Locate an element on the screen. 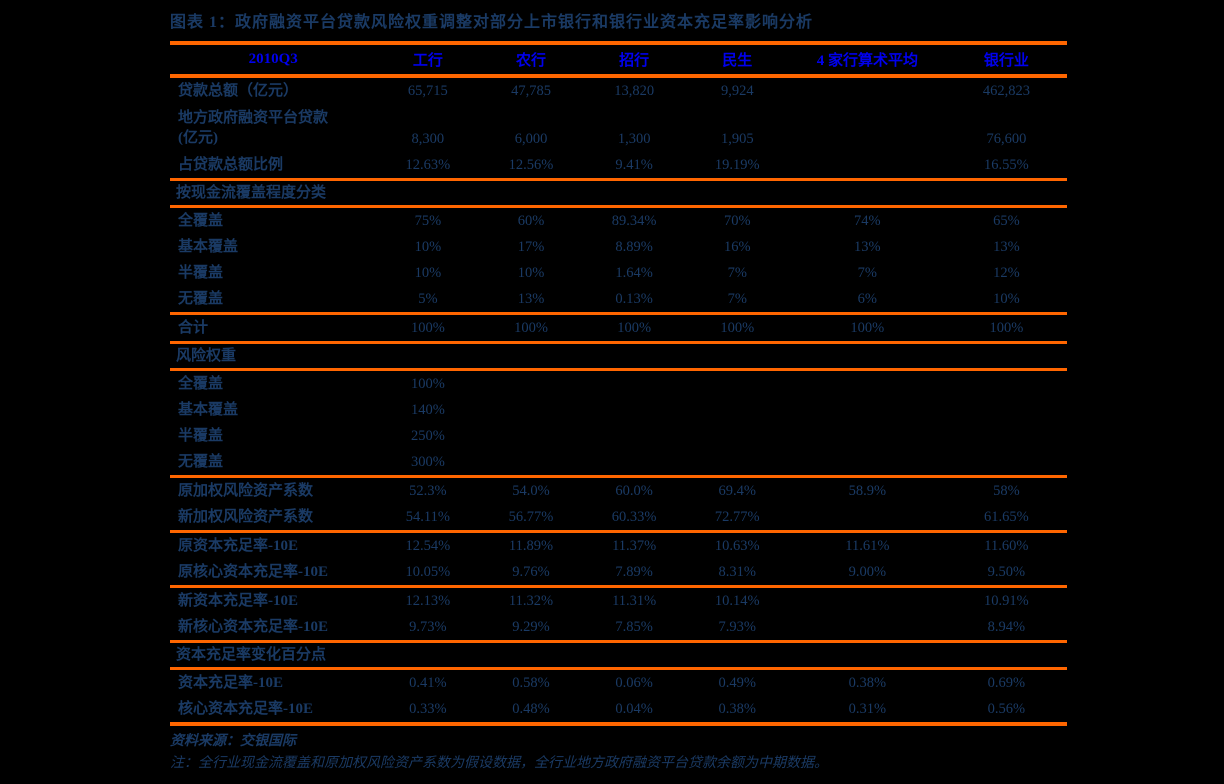 Image resolution: width=1224 pixels, height=784 pixels. cell-col-1: 12.54% is located at coordinates (428, 545).